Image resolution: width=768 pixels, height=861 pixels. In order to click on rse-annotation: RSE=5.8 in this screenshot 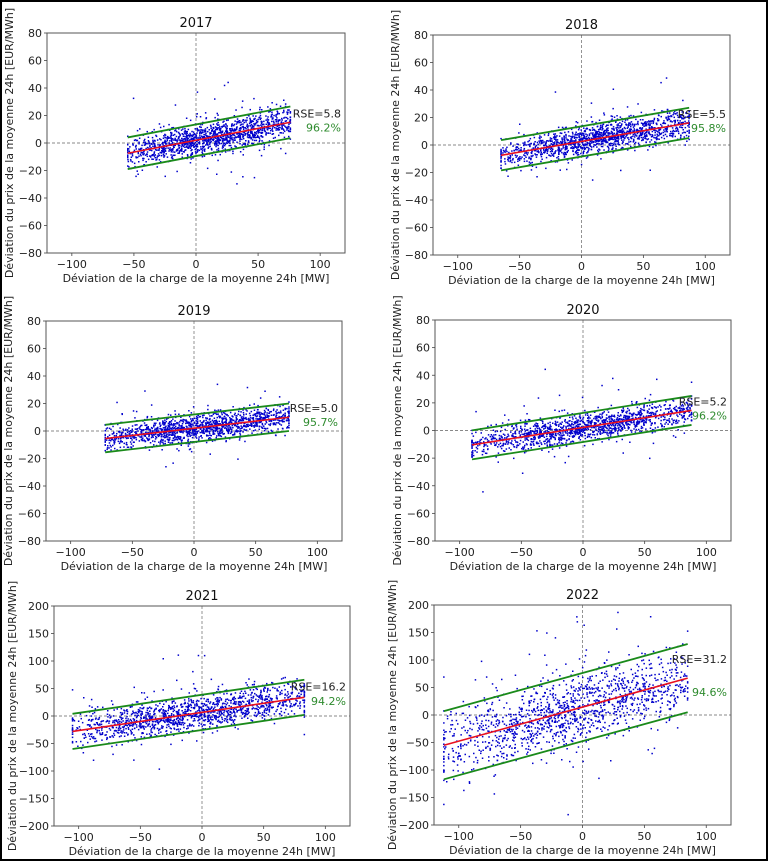, I will do `click(317, 113)`.